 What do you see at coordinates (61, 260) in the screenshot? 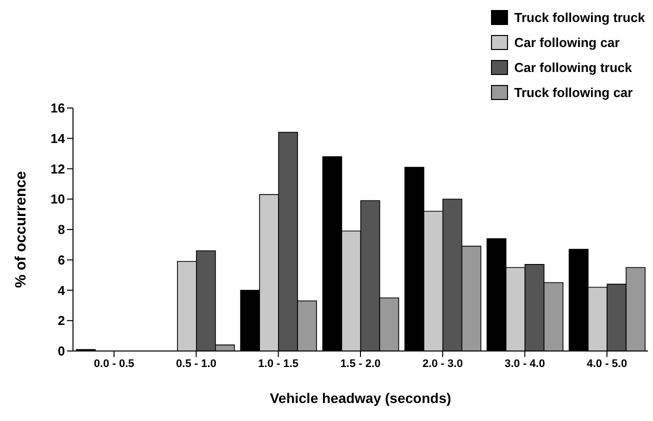
I see `y-tick-label: 6` at bounding box center [61, 260].